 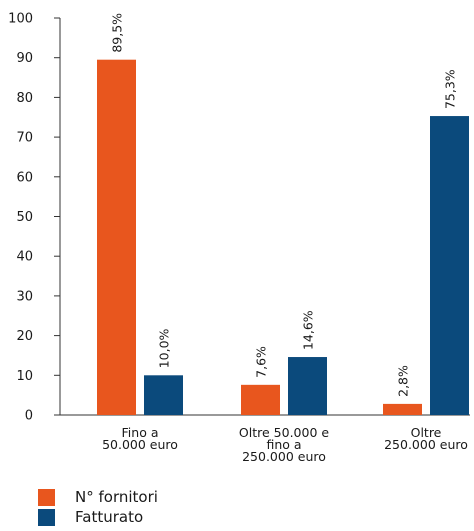 What do you see at coordinates (426, 432) in the screenshot?
I see `x-category-label-line: Oltre` at bounding box center [426, 432].